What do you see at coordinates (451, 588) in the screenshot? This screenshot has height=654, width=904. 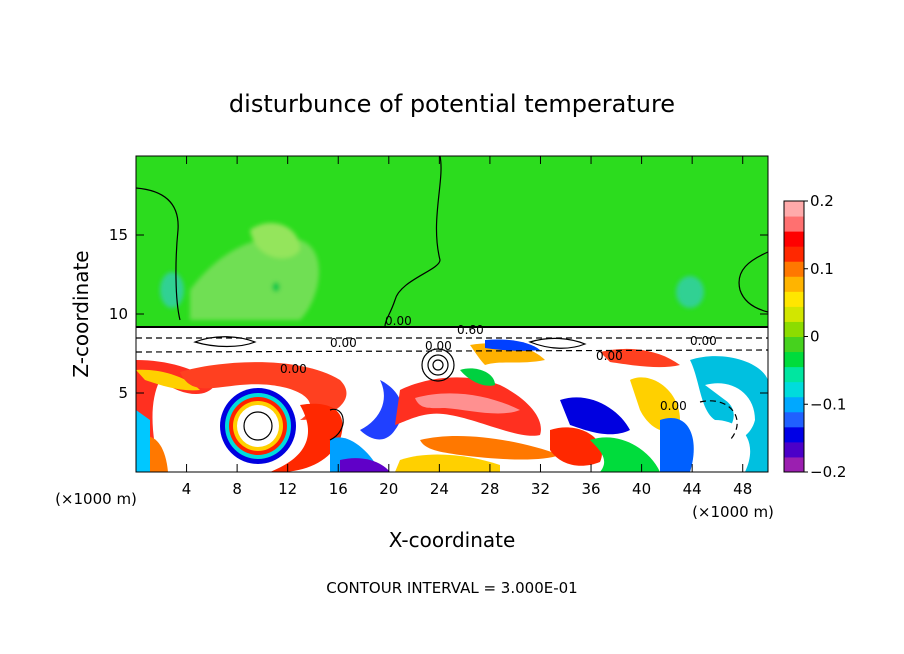 I see `contour-interval-footer: CONTOUR INTERVAL = 3.000E-01` at bounding box center [451, 588].